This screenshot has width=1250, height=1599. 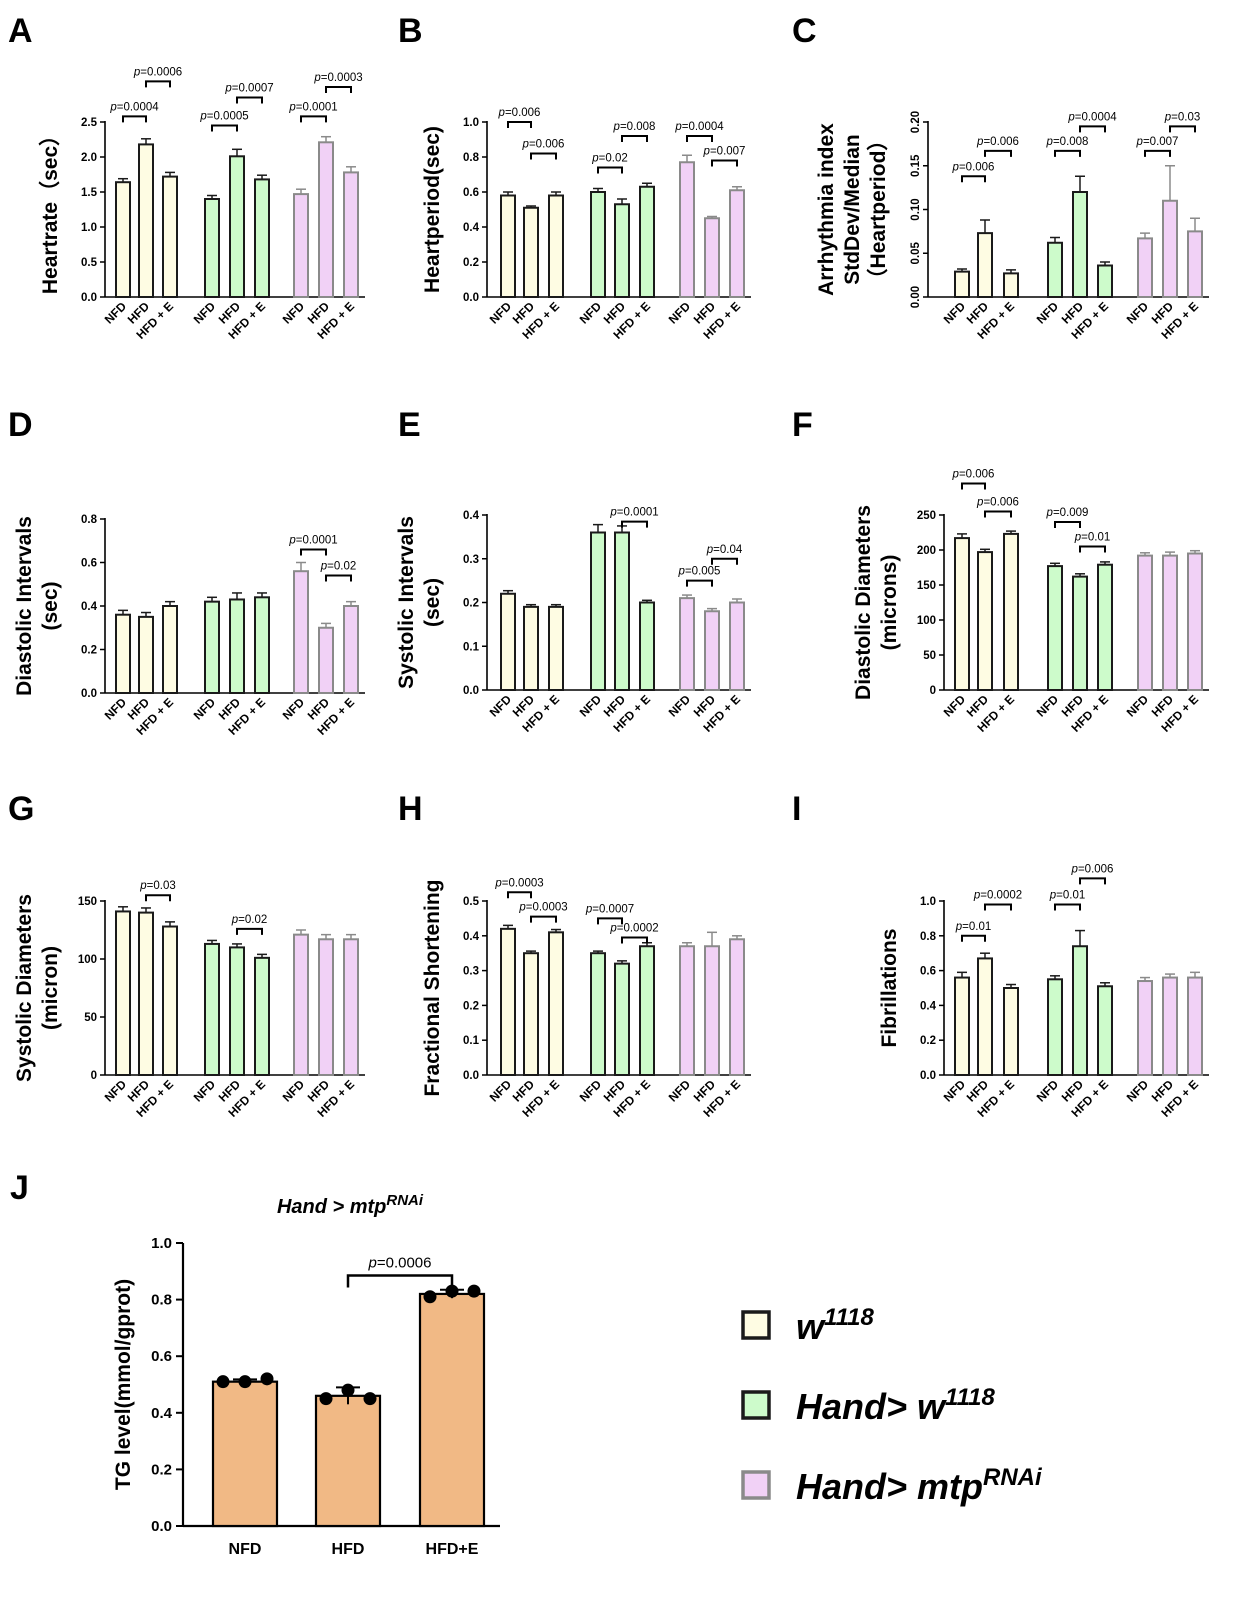 What do you see at coordinates (970, 1397) in the screenshot?
I see `legend-label-superscript: 1118` at bounding box center [970, 1397].